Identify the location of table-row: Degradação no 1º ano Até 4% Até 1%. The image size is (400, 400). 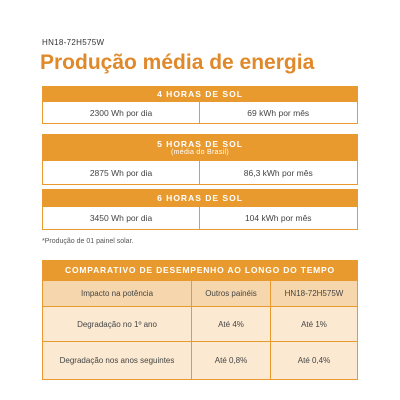
(200, 324).